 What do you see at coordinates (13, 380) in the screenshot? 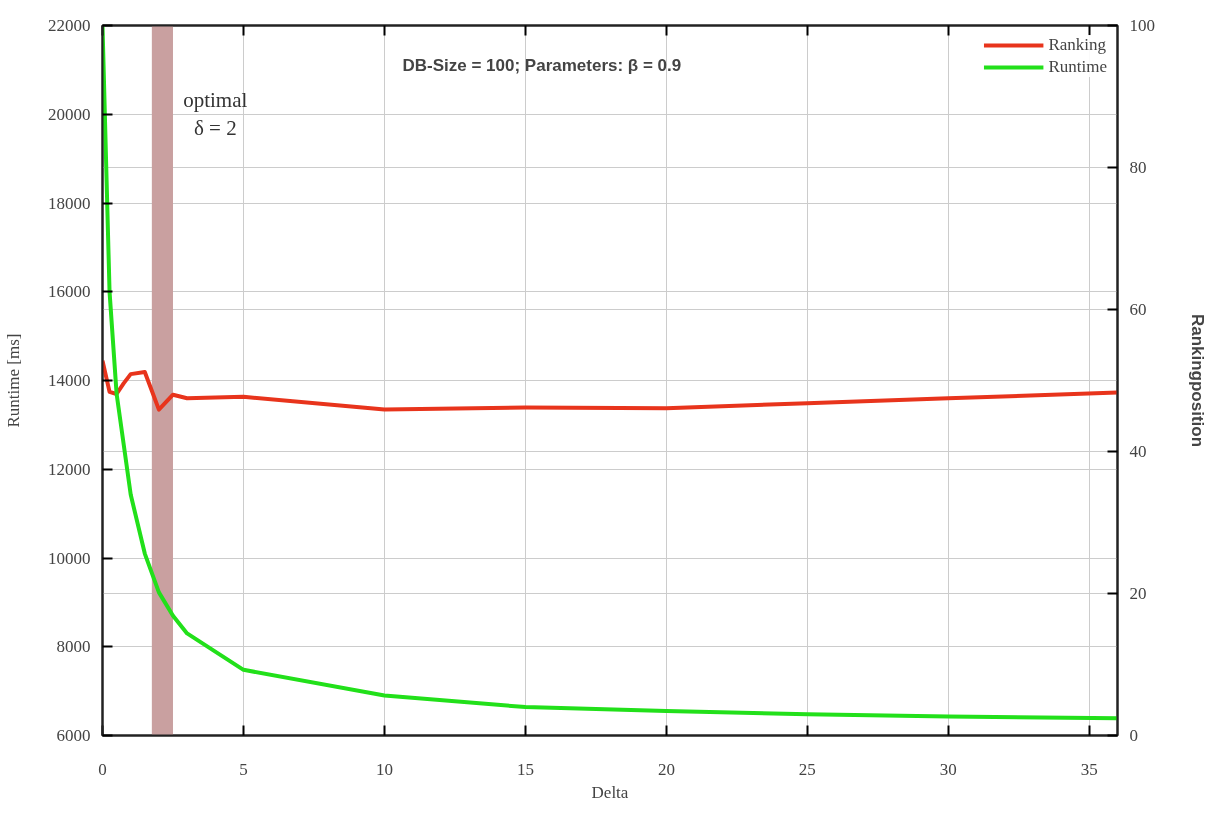
I see `y-axis-title: Runtime [ms]` at bounding box center [13, 380].